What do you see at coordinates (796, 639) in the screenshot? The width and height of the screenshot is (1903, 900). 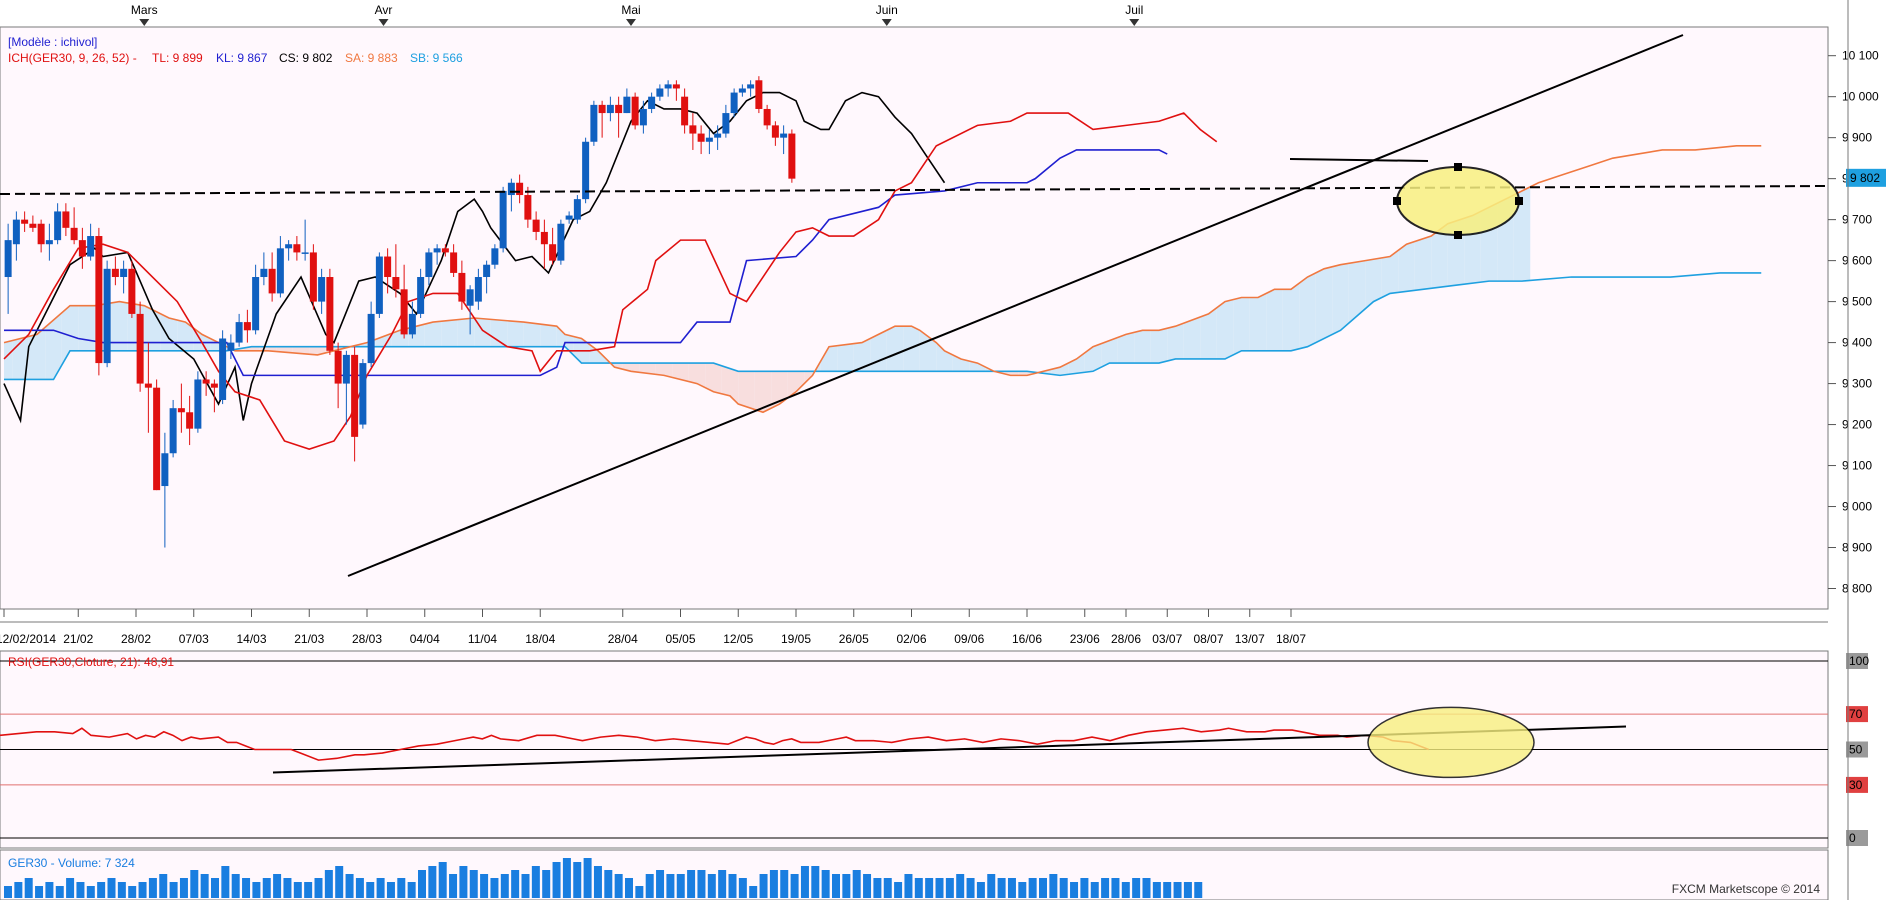 I see `date-label: 19/05` at bounding box center [796, 639].